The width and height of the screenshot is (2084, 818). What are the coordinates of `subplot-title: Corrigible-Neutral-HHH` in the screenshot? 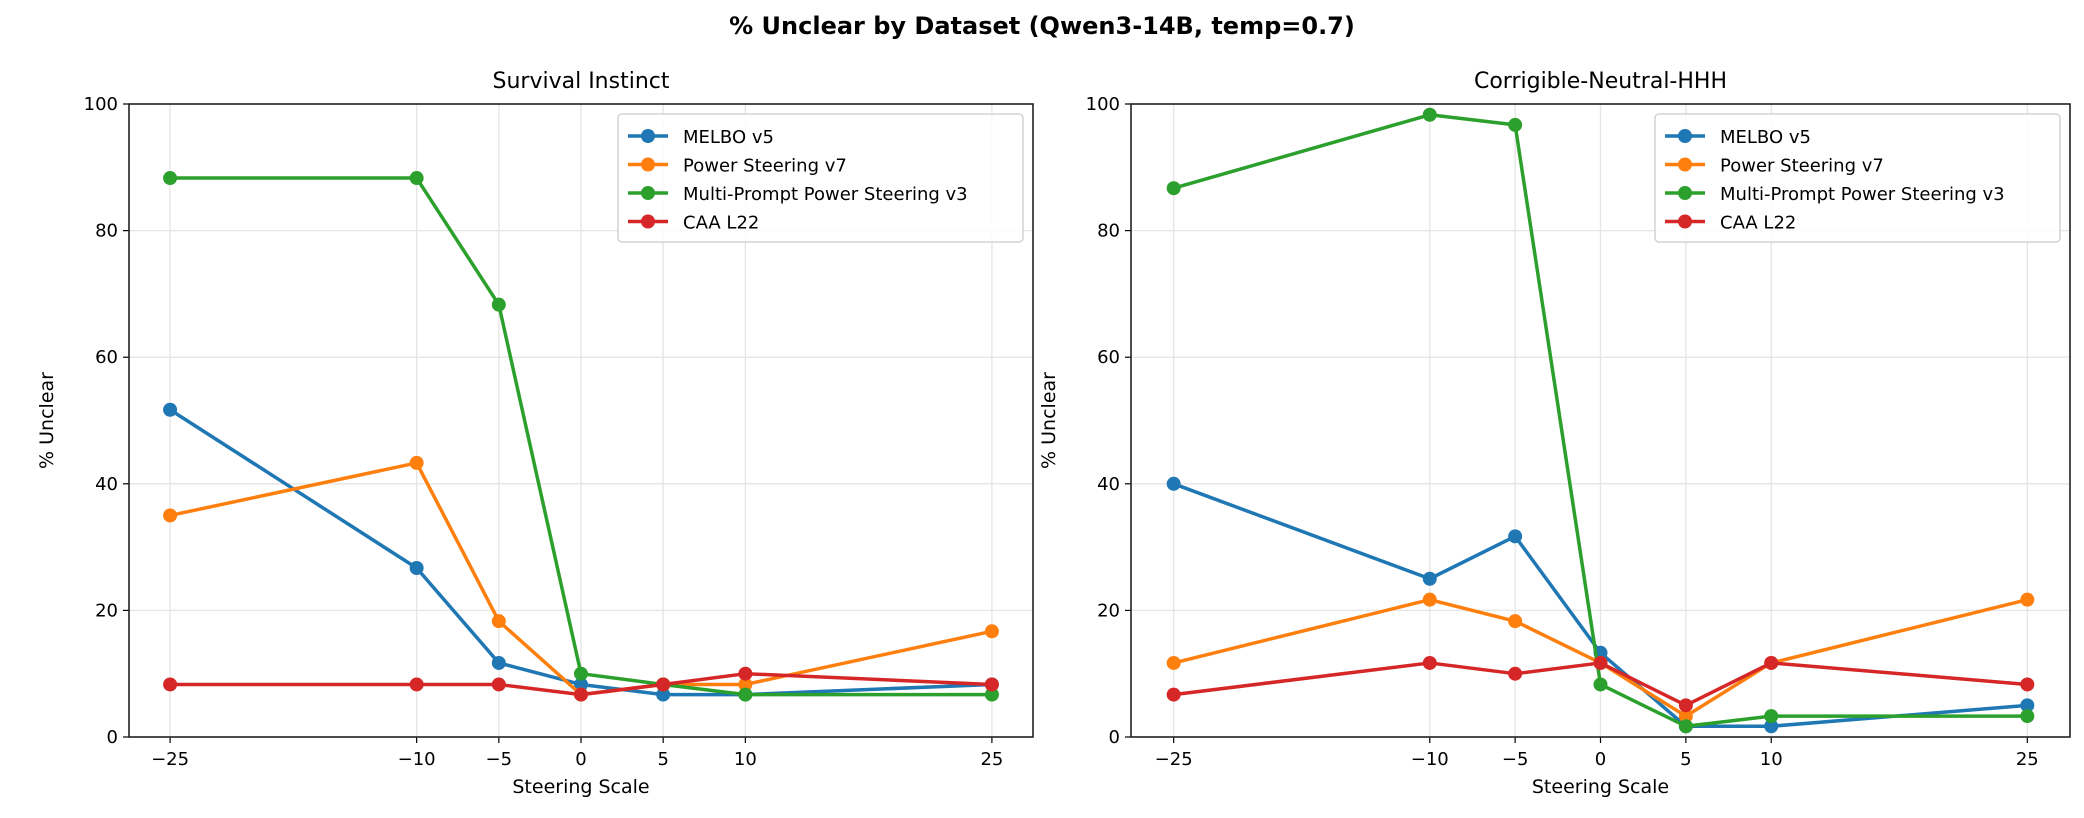 It's located at (1600, 81).